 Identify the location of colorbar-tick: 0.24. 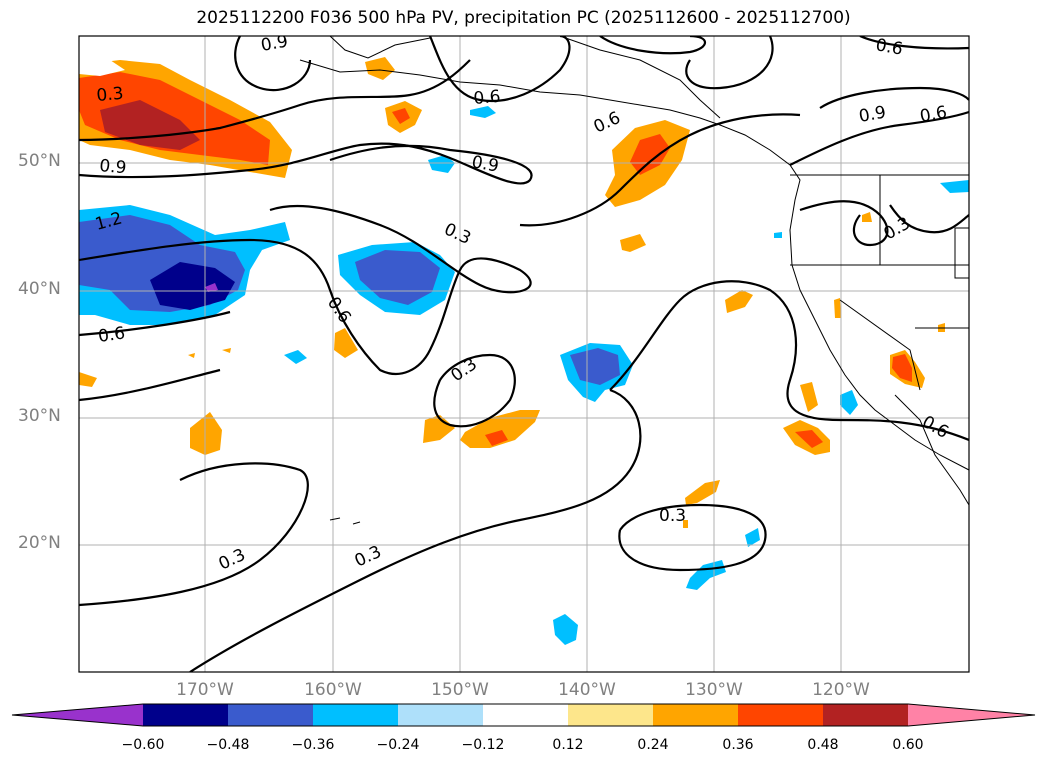
(653, 745).